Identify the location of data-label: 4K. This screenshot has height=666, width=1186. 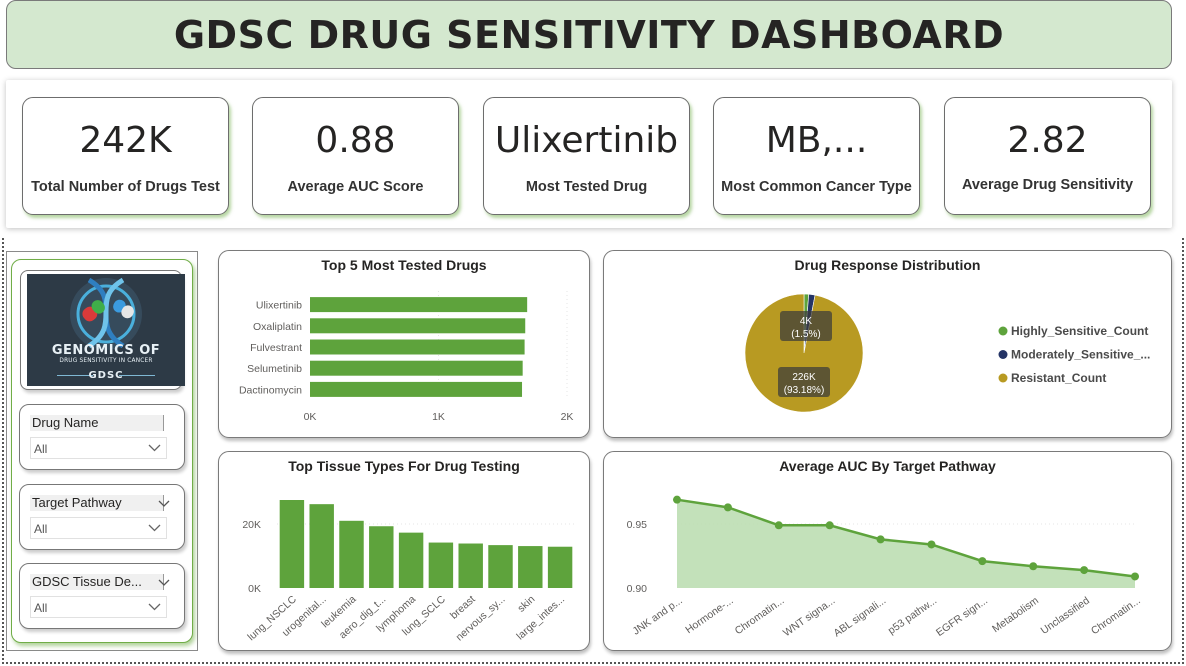
(806, 321).